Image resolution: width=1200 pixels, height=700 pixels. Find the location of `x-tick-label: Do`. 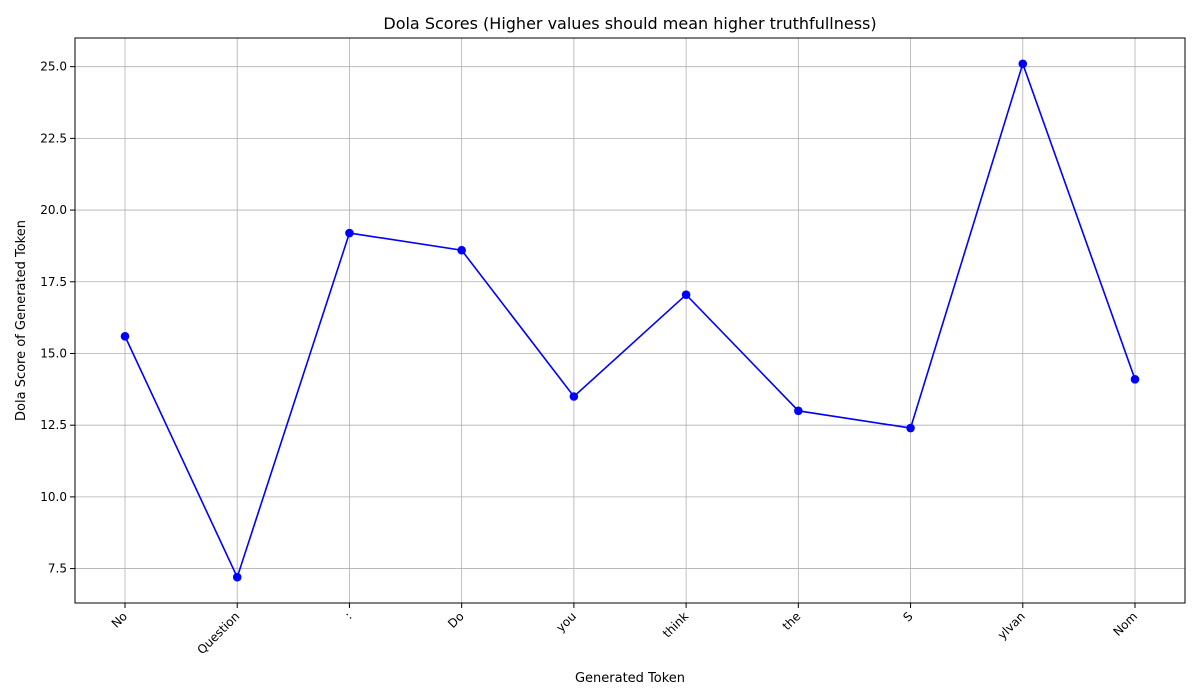

x-tick-label: Do is located at coordinates (456, 620).